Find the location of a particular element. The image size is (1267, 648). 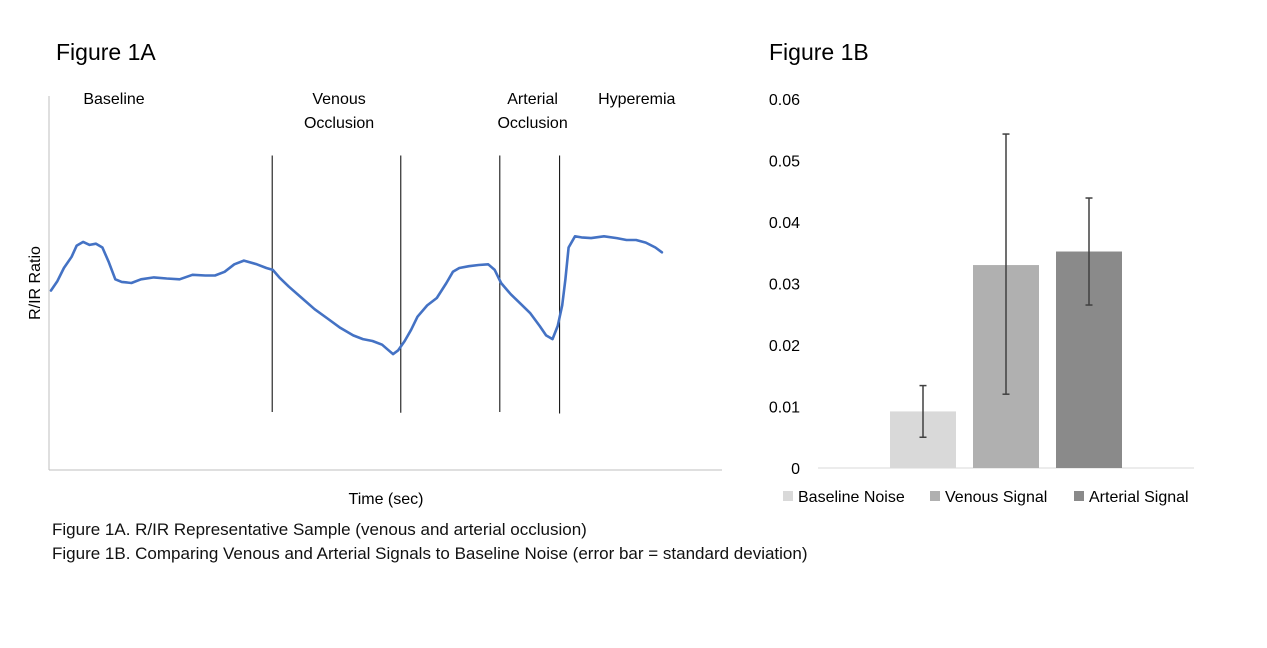

fig1a-title: Figure 1A is located at coordinates (106, 52).